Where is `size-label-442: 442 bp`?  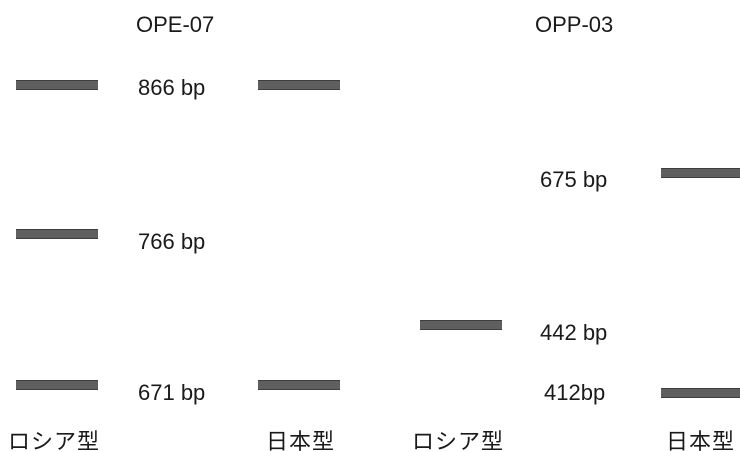
size-label-442: 442 bp is located at coordinates (574, 332).